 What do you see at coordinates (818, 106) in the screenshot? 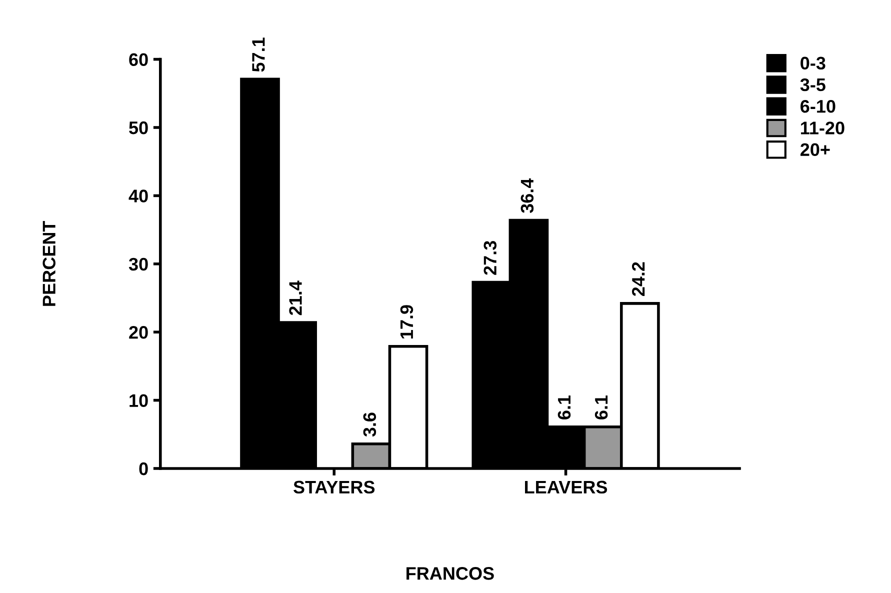
I see `legend-label: 6-10` at bounding box center [818, 106].